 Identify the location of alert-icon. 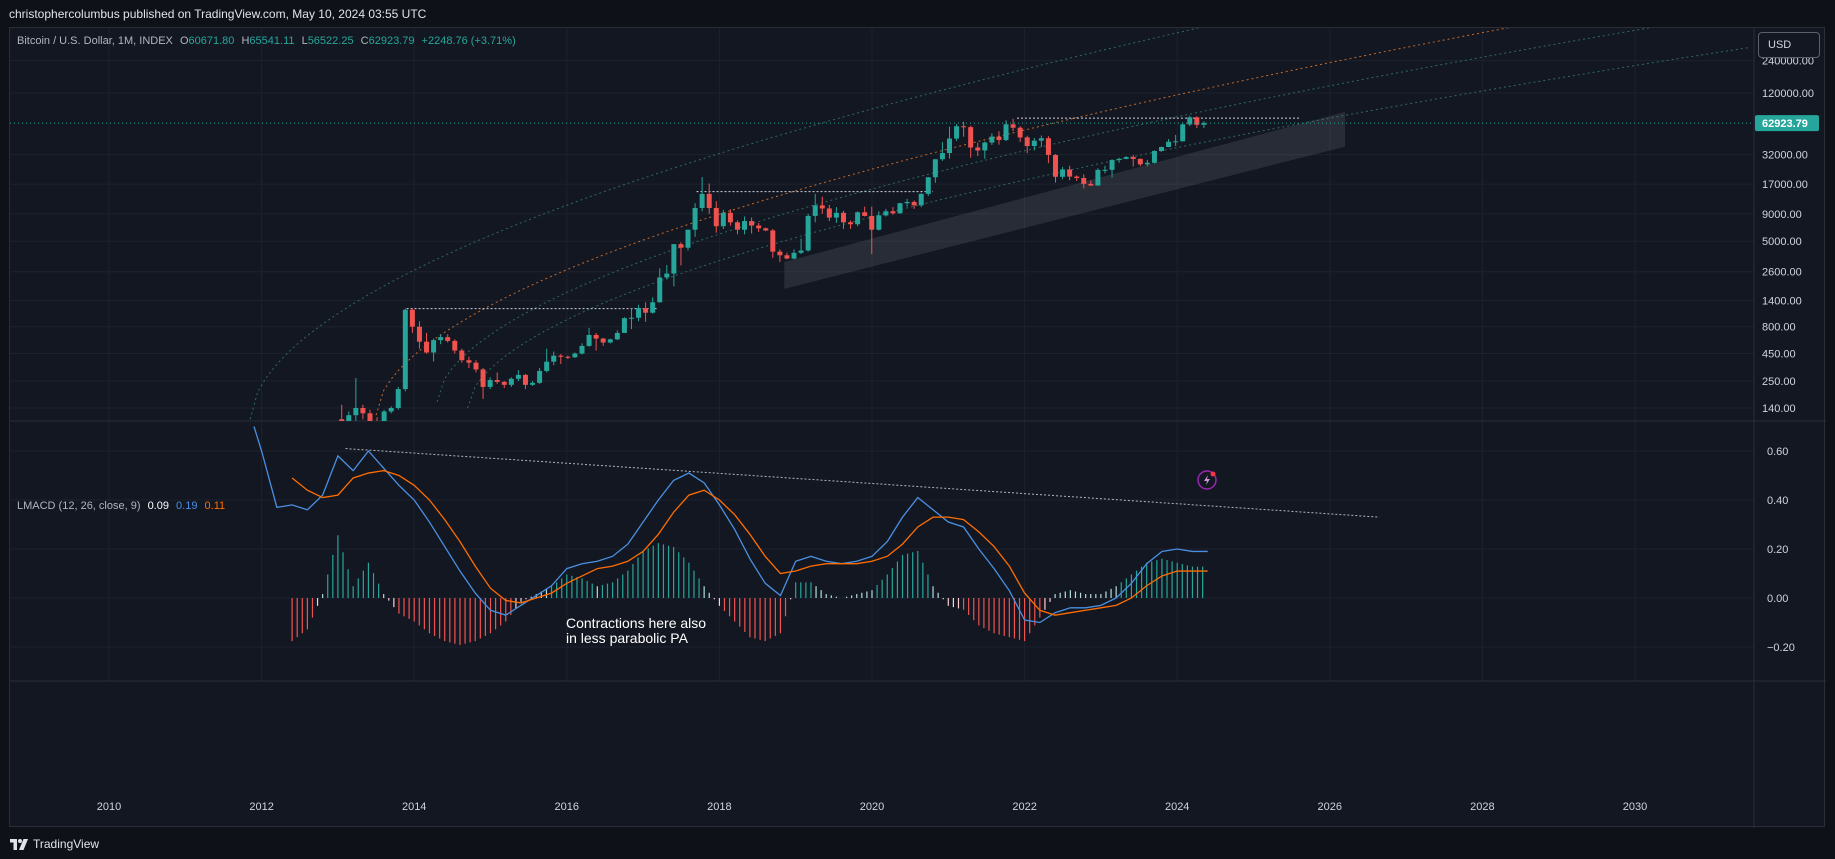
(1207, 480).